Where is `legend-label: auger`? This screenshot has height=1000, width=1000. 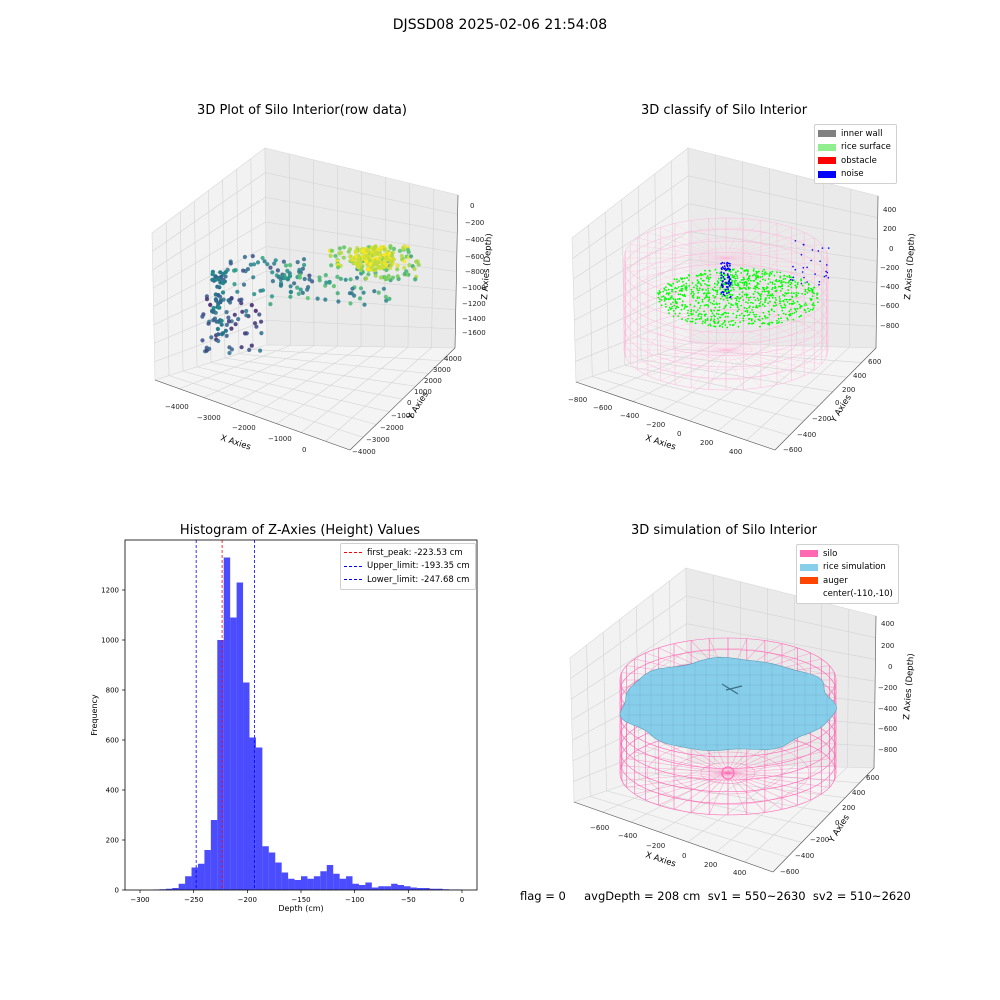
legend-label: auger is located at coordinates (835, 580).